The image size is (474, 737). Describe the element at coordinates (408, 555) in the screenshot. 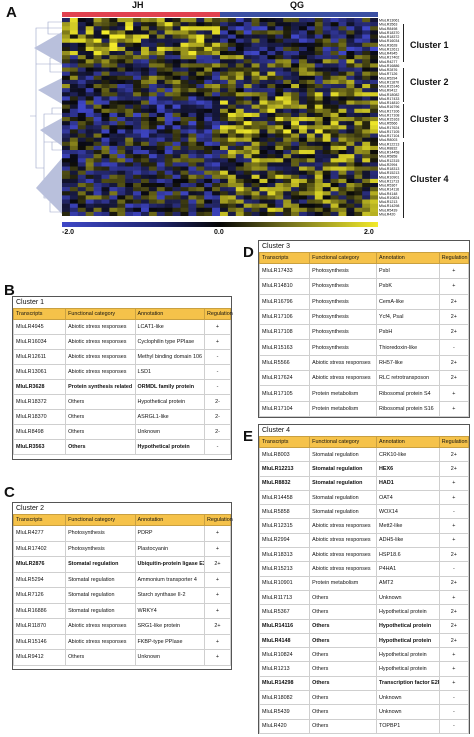

I see `table-cell-annotation: HSP18.6` at that location.